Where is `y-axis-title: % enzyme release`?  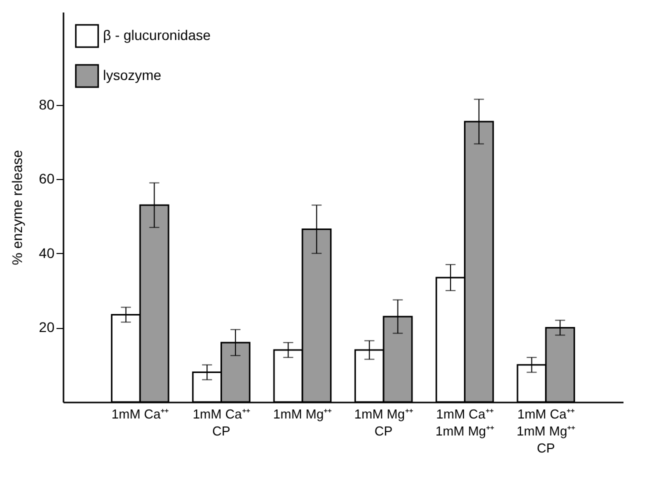 y-axis-title: % enzyme release is located at coordinates (16, 208).